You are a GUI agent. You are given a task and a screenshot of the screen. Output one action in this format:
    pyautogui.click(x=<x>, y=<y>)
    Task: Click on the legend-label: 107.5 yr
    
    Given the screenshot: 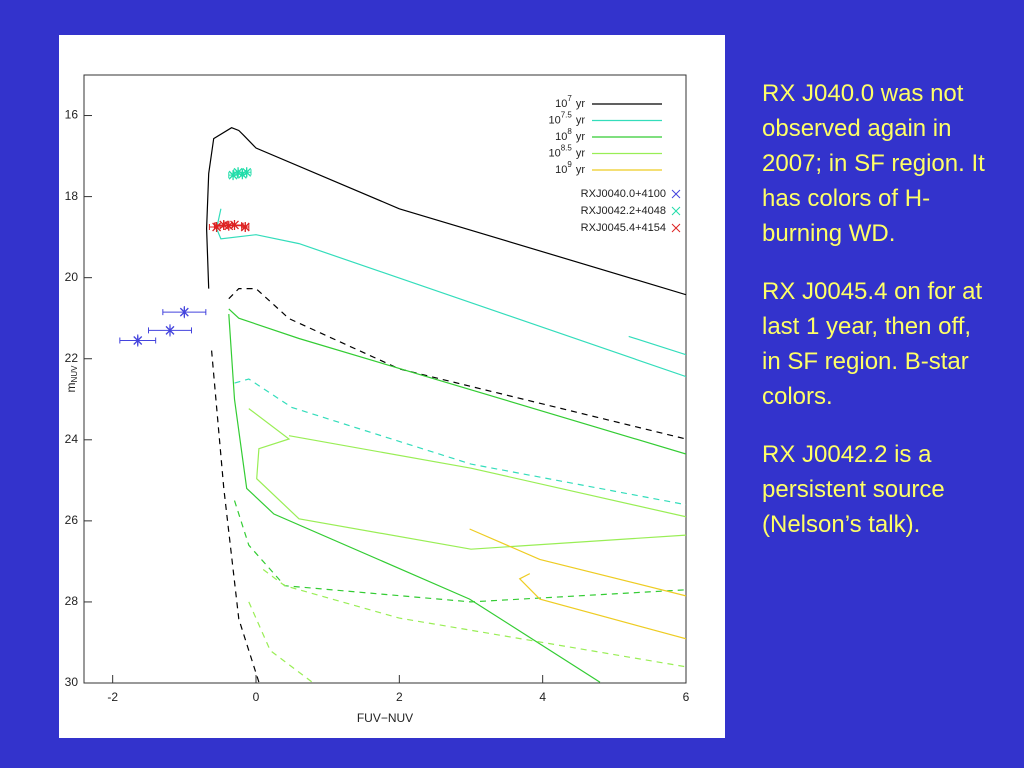 What is the action you would take?
    pyautogui.click(x=566, y=119)
    